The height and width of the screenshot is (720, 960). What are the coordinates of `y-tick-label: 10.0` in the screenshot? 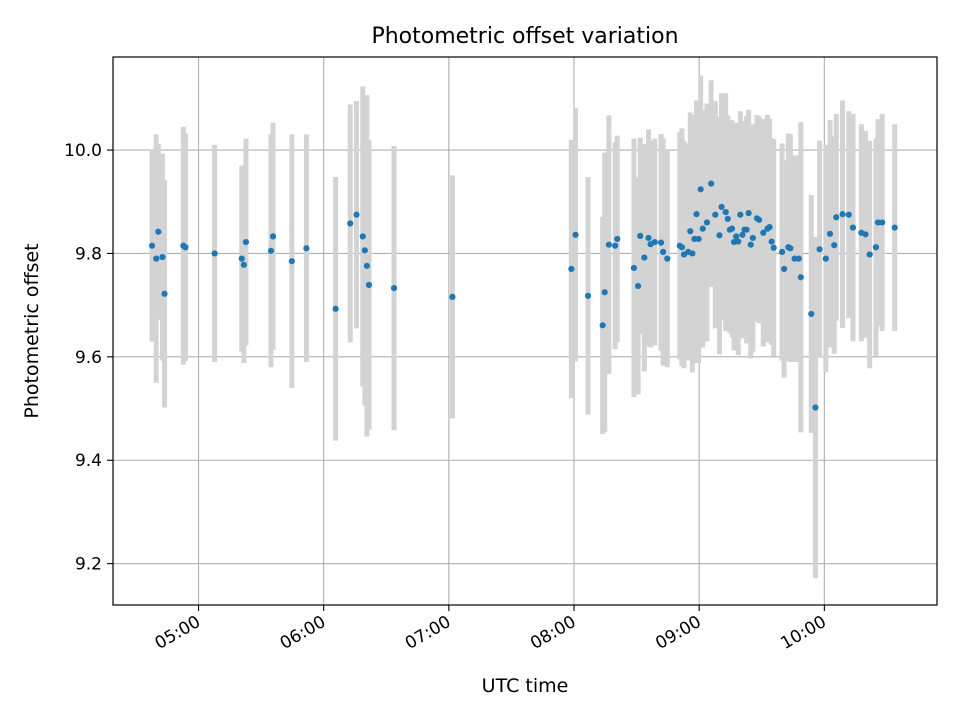 It's located at (83, 151).